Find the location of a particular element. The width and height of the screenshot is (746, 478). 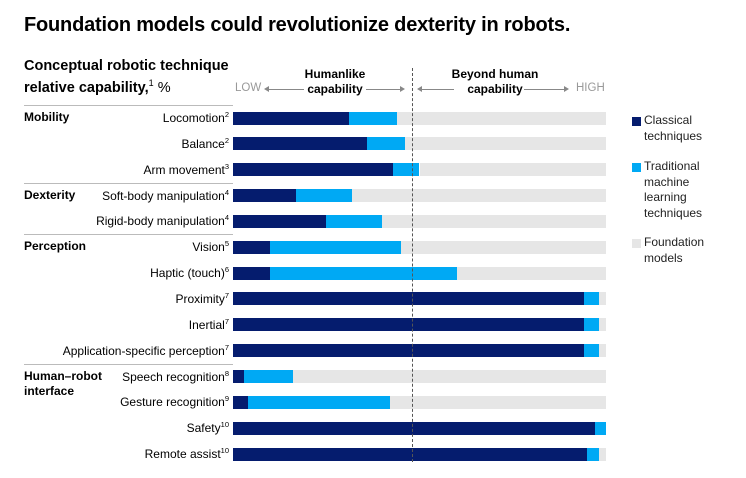

legend-label-line: machine is located at coordinates (667, 181).